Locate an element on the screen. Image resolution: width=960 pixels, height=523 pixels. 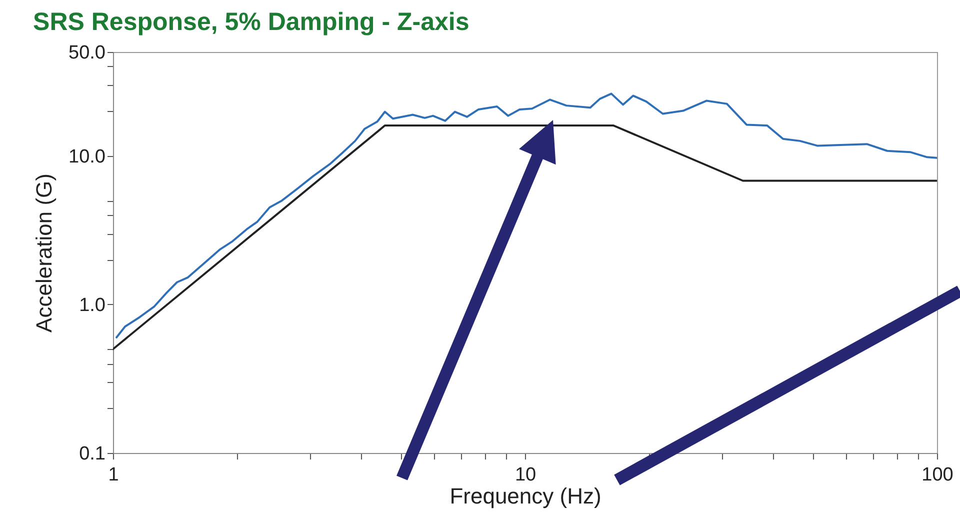
y-axis-title: Acceleration (G) is located at coordinates (44, 253).